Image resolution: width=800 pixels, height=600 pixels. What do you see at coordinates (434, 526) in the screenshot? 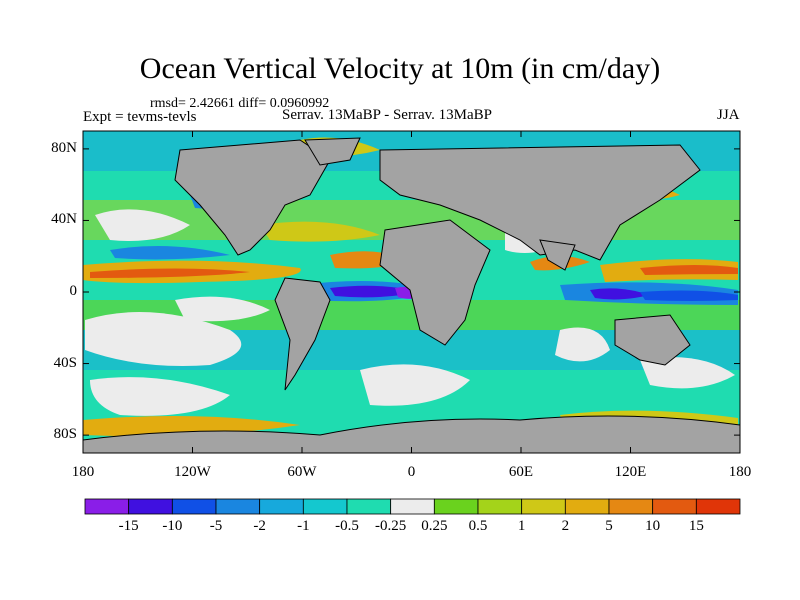
I see `colorbar-label: 0.25` at bounding box center [434, 526].